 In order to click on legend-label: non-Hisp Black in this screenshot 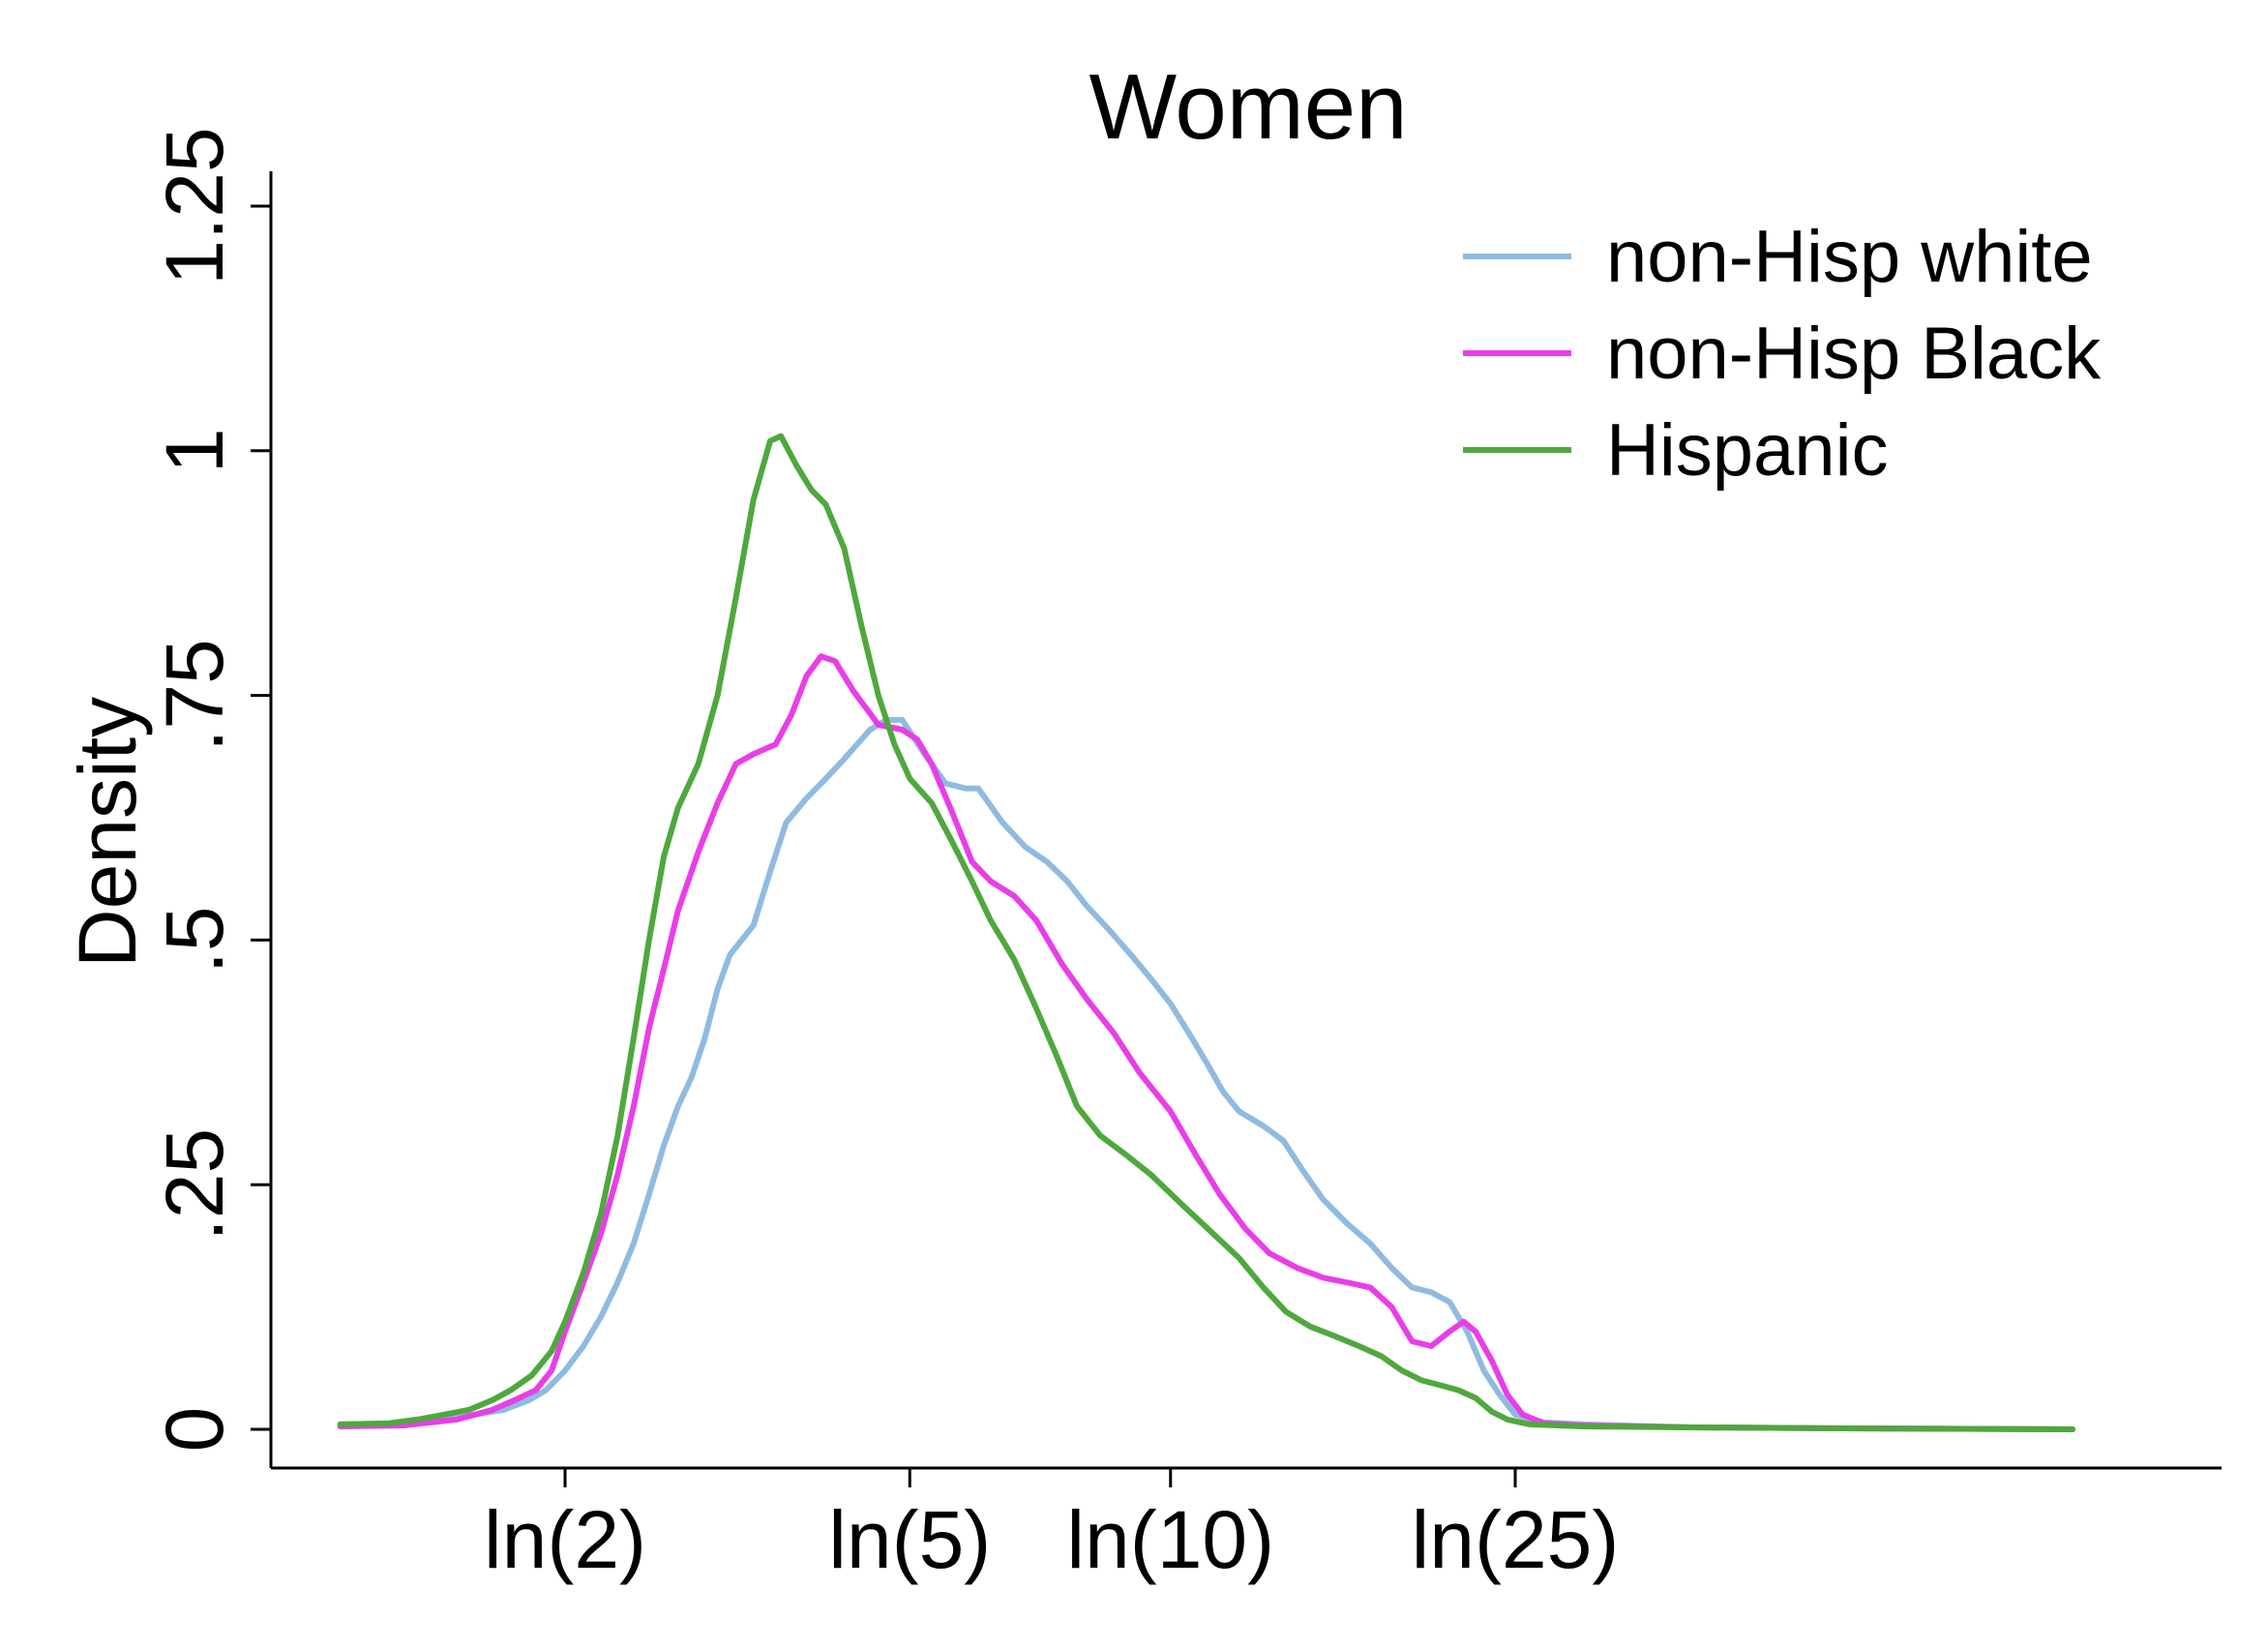, I will do `click(1854, 354)`.